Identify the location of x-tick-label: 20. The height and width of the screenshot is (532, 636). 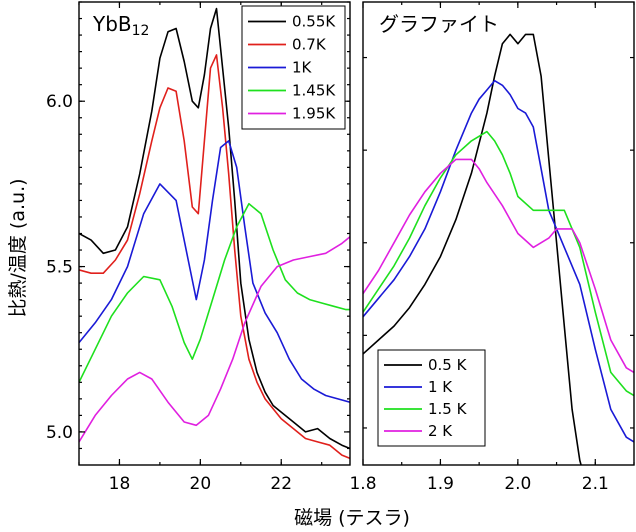
(201, 484).